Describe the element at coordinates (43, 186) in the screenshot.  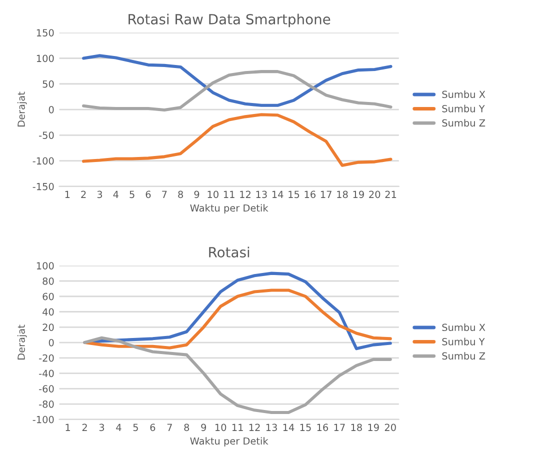
I see `y-tick-label: -150` at that location.